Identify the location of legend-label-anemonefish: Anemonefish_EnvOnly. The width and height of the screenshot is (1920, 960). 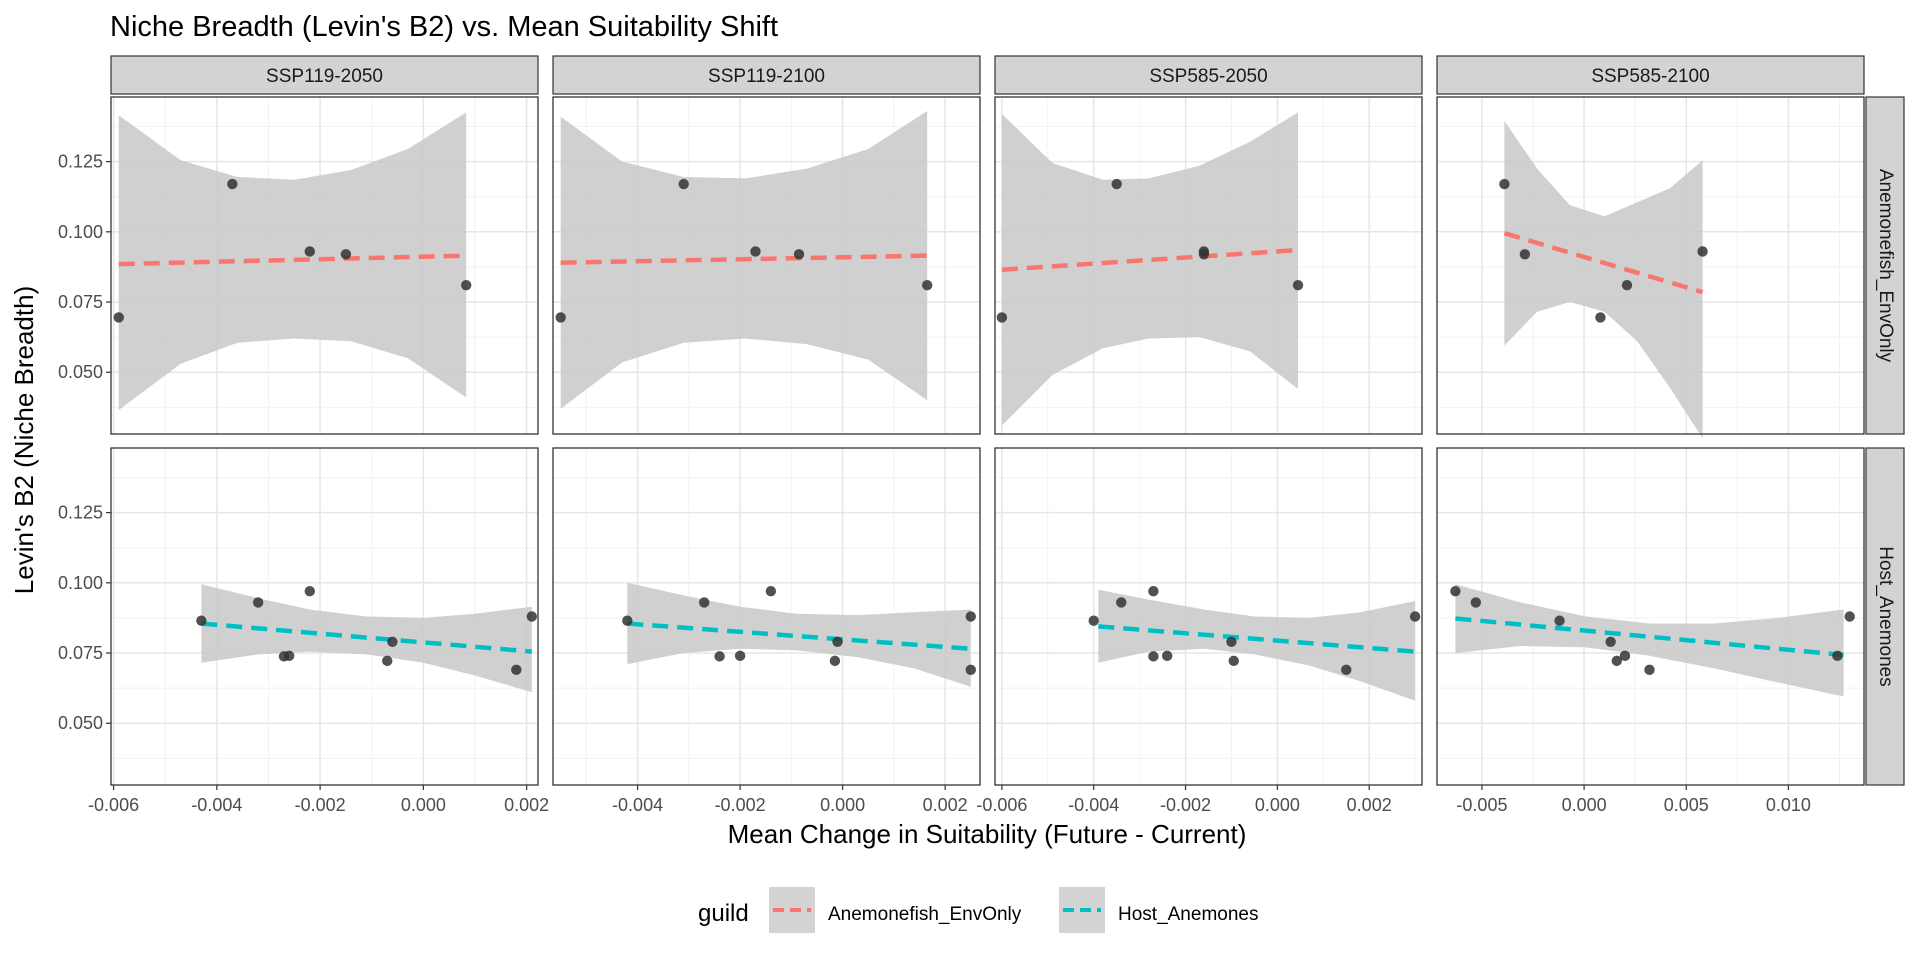
(925, 914).